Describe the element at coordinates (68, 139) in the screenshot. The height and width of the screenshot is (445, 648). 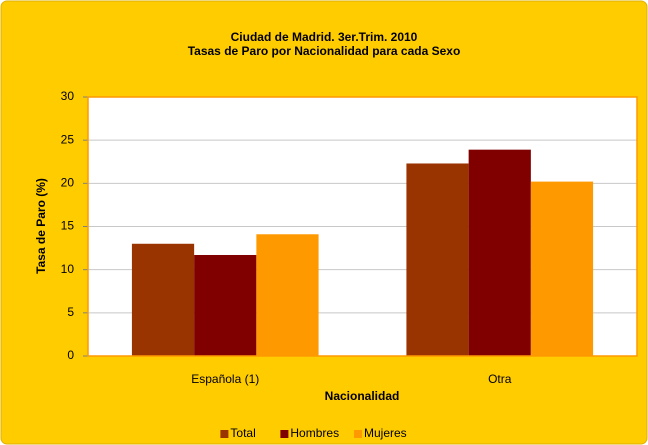
I see `y-tick-label: 25` at that location.